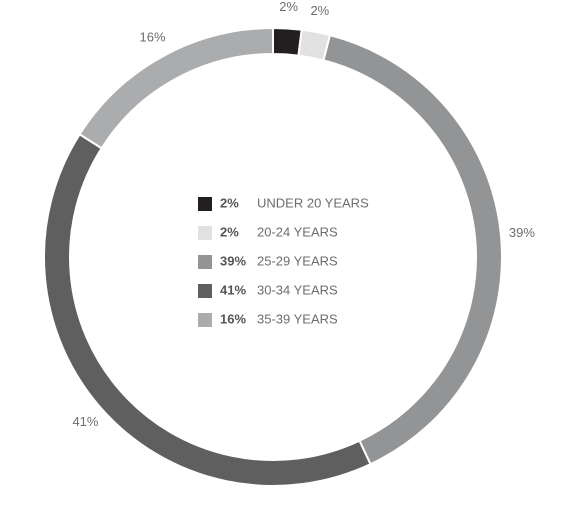 The width and height of the screenshot is (564, 517). I want to click on data-label: 16%, so click(153, 36).